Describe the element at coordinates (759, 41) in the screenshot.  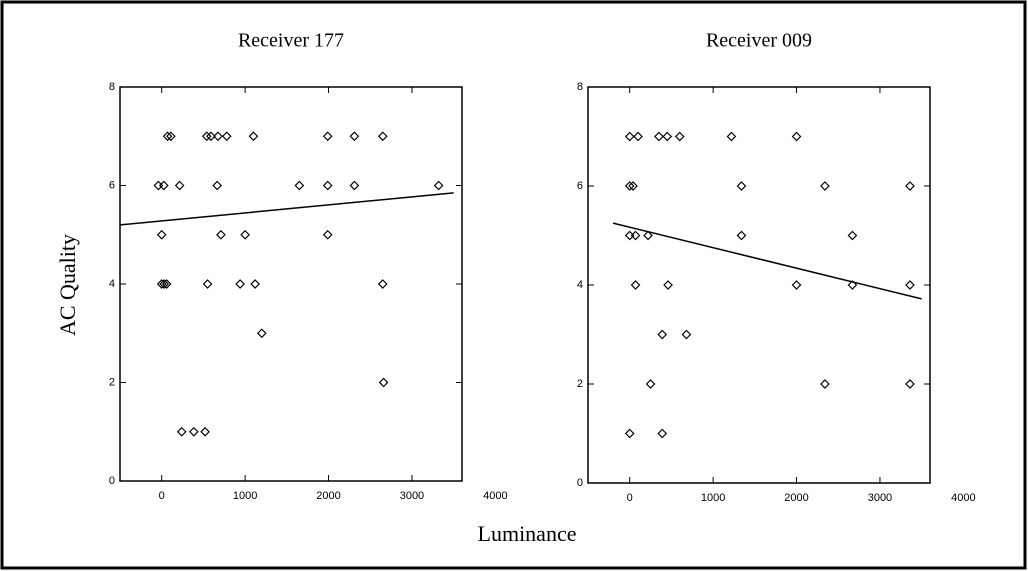
I see `chart-title: Receiver 009` at that location.